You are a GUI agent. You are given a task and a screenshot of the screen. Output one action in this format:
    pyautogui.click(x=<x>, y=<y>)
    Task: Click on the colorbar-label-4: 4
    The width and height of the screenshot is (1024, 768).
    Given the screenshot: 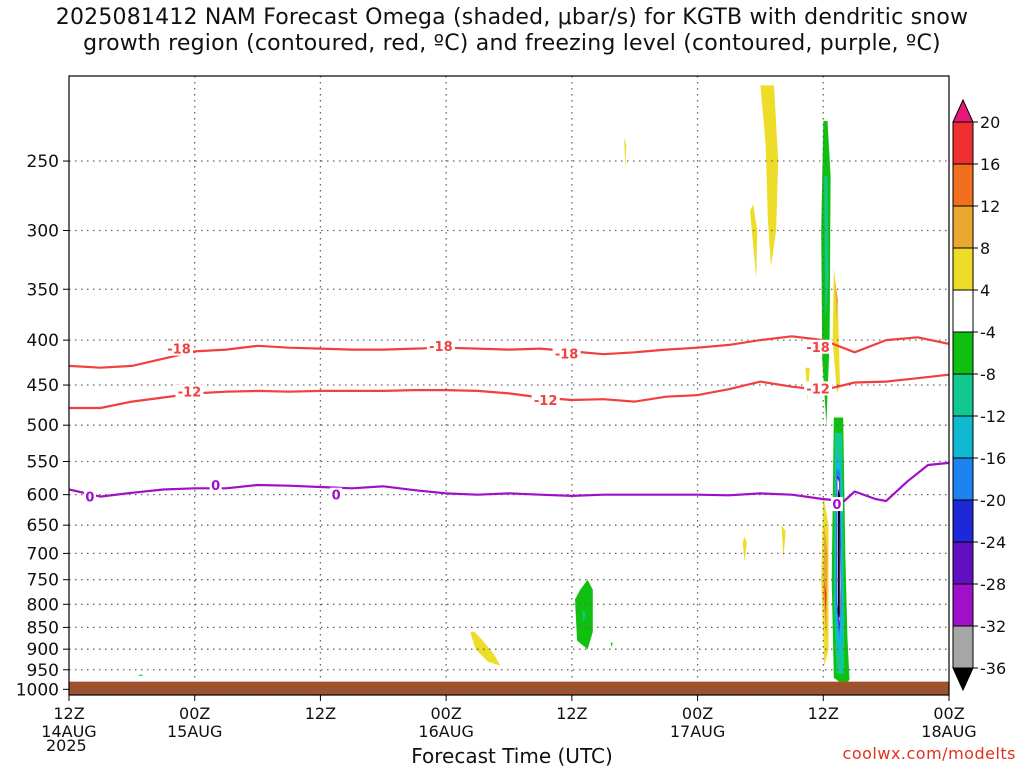 What is the action you would take?
    pyautogui.click(x=985, y=290)
    